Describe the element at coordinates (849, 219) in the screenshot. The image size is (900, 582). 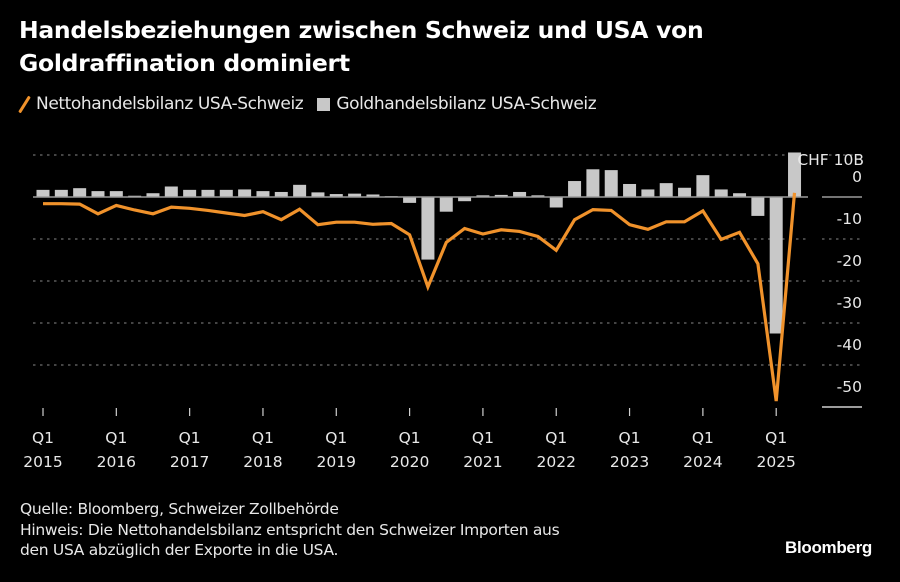
I see `y-tick-label: -10` at that location.